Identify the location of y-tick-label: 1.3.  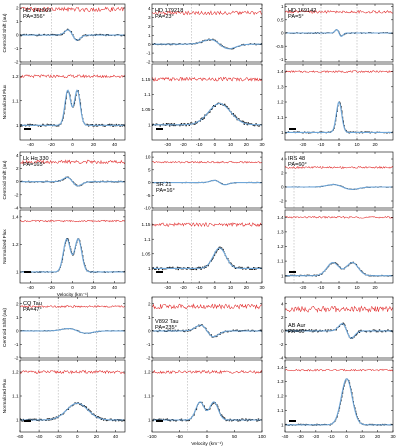
(280, 232).